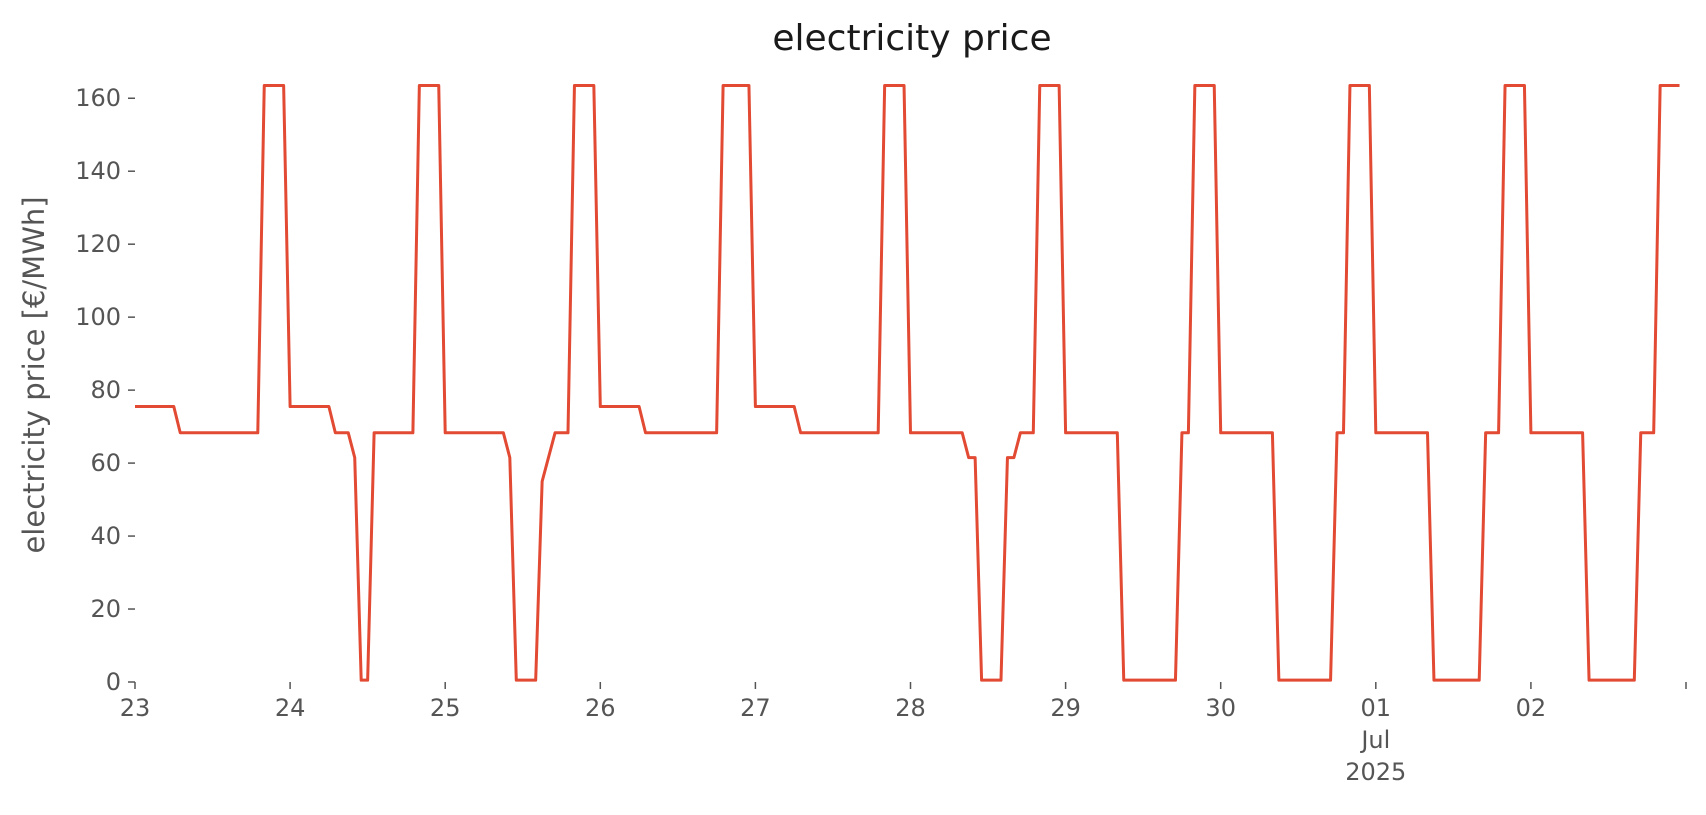  Describe the element at coordinates (1376, 708) in the screenshot. I see `x-tick-label: 01` at that location.